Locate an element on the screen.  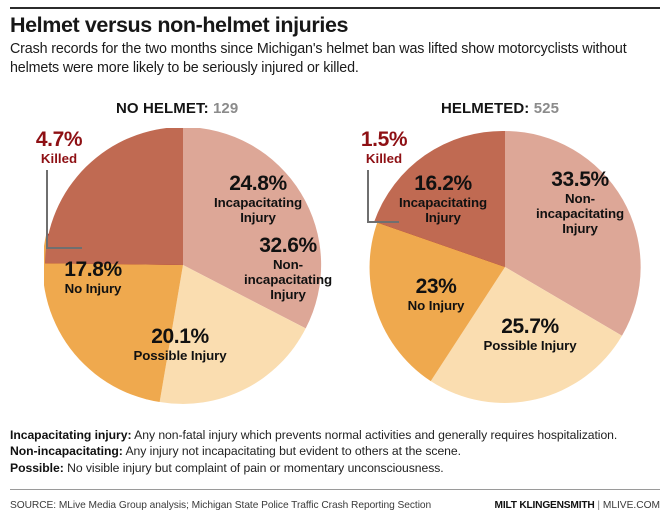
label-left-killed: 4.7% Killed is located at coordinates (59, 147).